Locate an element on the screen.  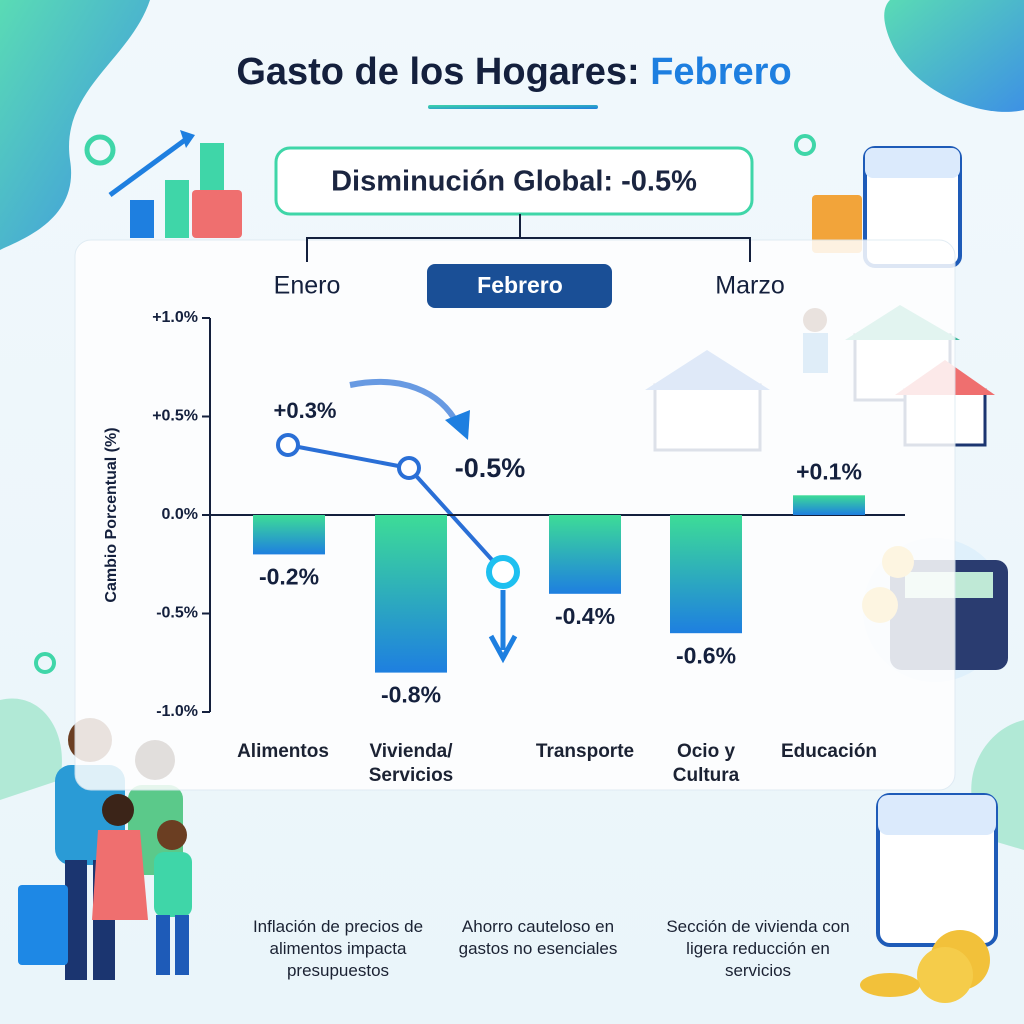
value-label: -0.4% is located at coordinates (585, 616).